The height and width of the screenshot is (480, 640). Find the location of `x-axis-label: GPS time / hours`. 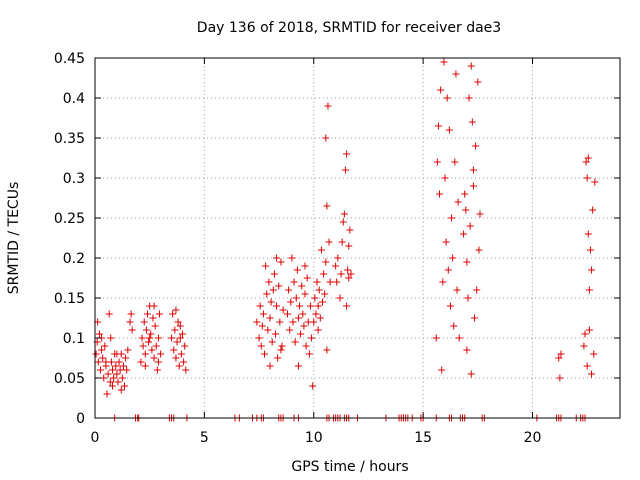

x-axis-label: GPS time / hours is located at coordinates (349, 467).